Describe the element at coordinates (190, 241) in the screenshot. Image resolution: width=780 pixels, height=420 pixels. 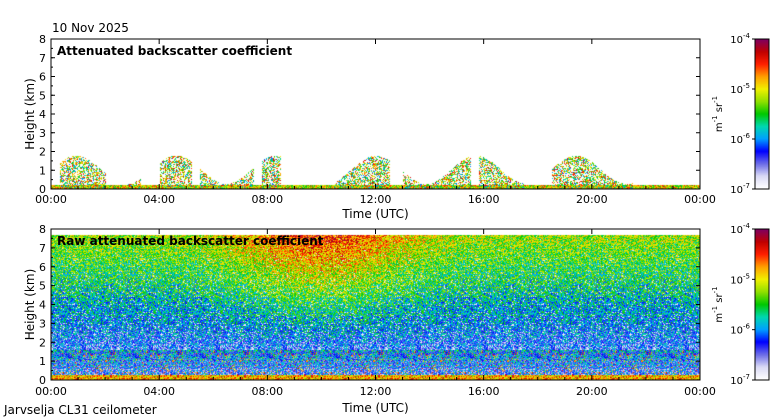
I see `panel-title: Raw attenuated backscatter coefficient` at that location.